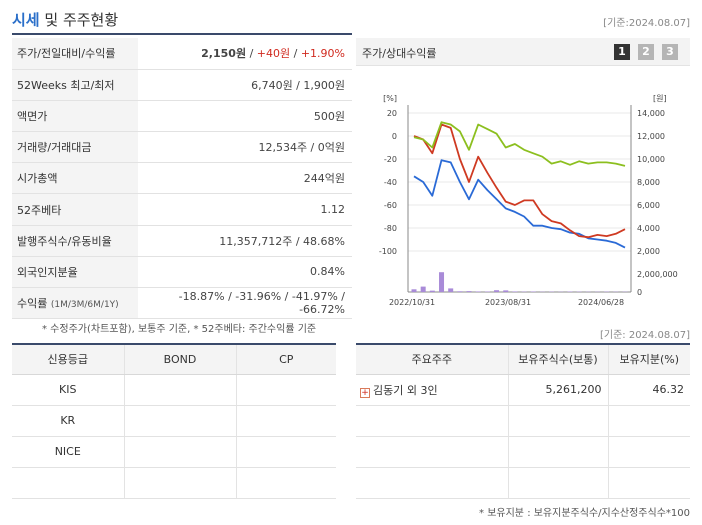 The image size is (702, 525). I want to click on x-tick-label: 2024/06/28, so click(601, 302).